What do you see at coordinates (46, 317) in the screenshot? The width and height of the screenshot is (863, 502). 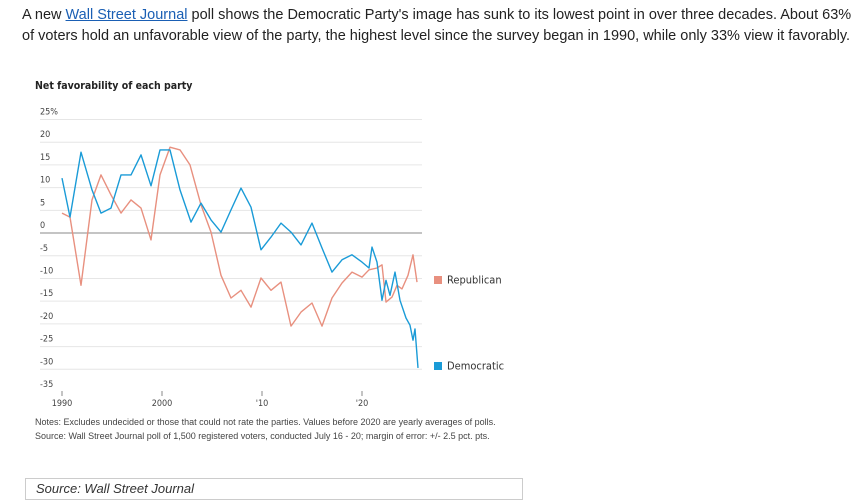 I see `y-tick-label: -20` at bounding box center [46, 317].